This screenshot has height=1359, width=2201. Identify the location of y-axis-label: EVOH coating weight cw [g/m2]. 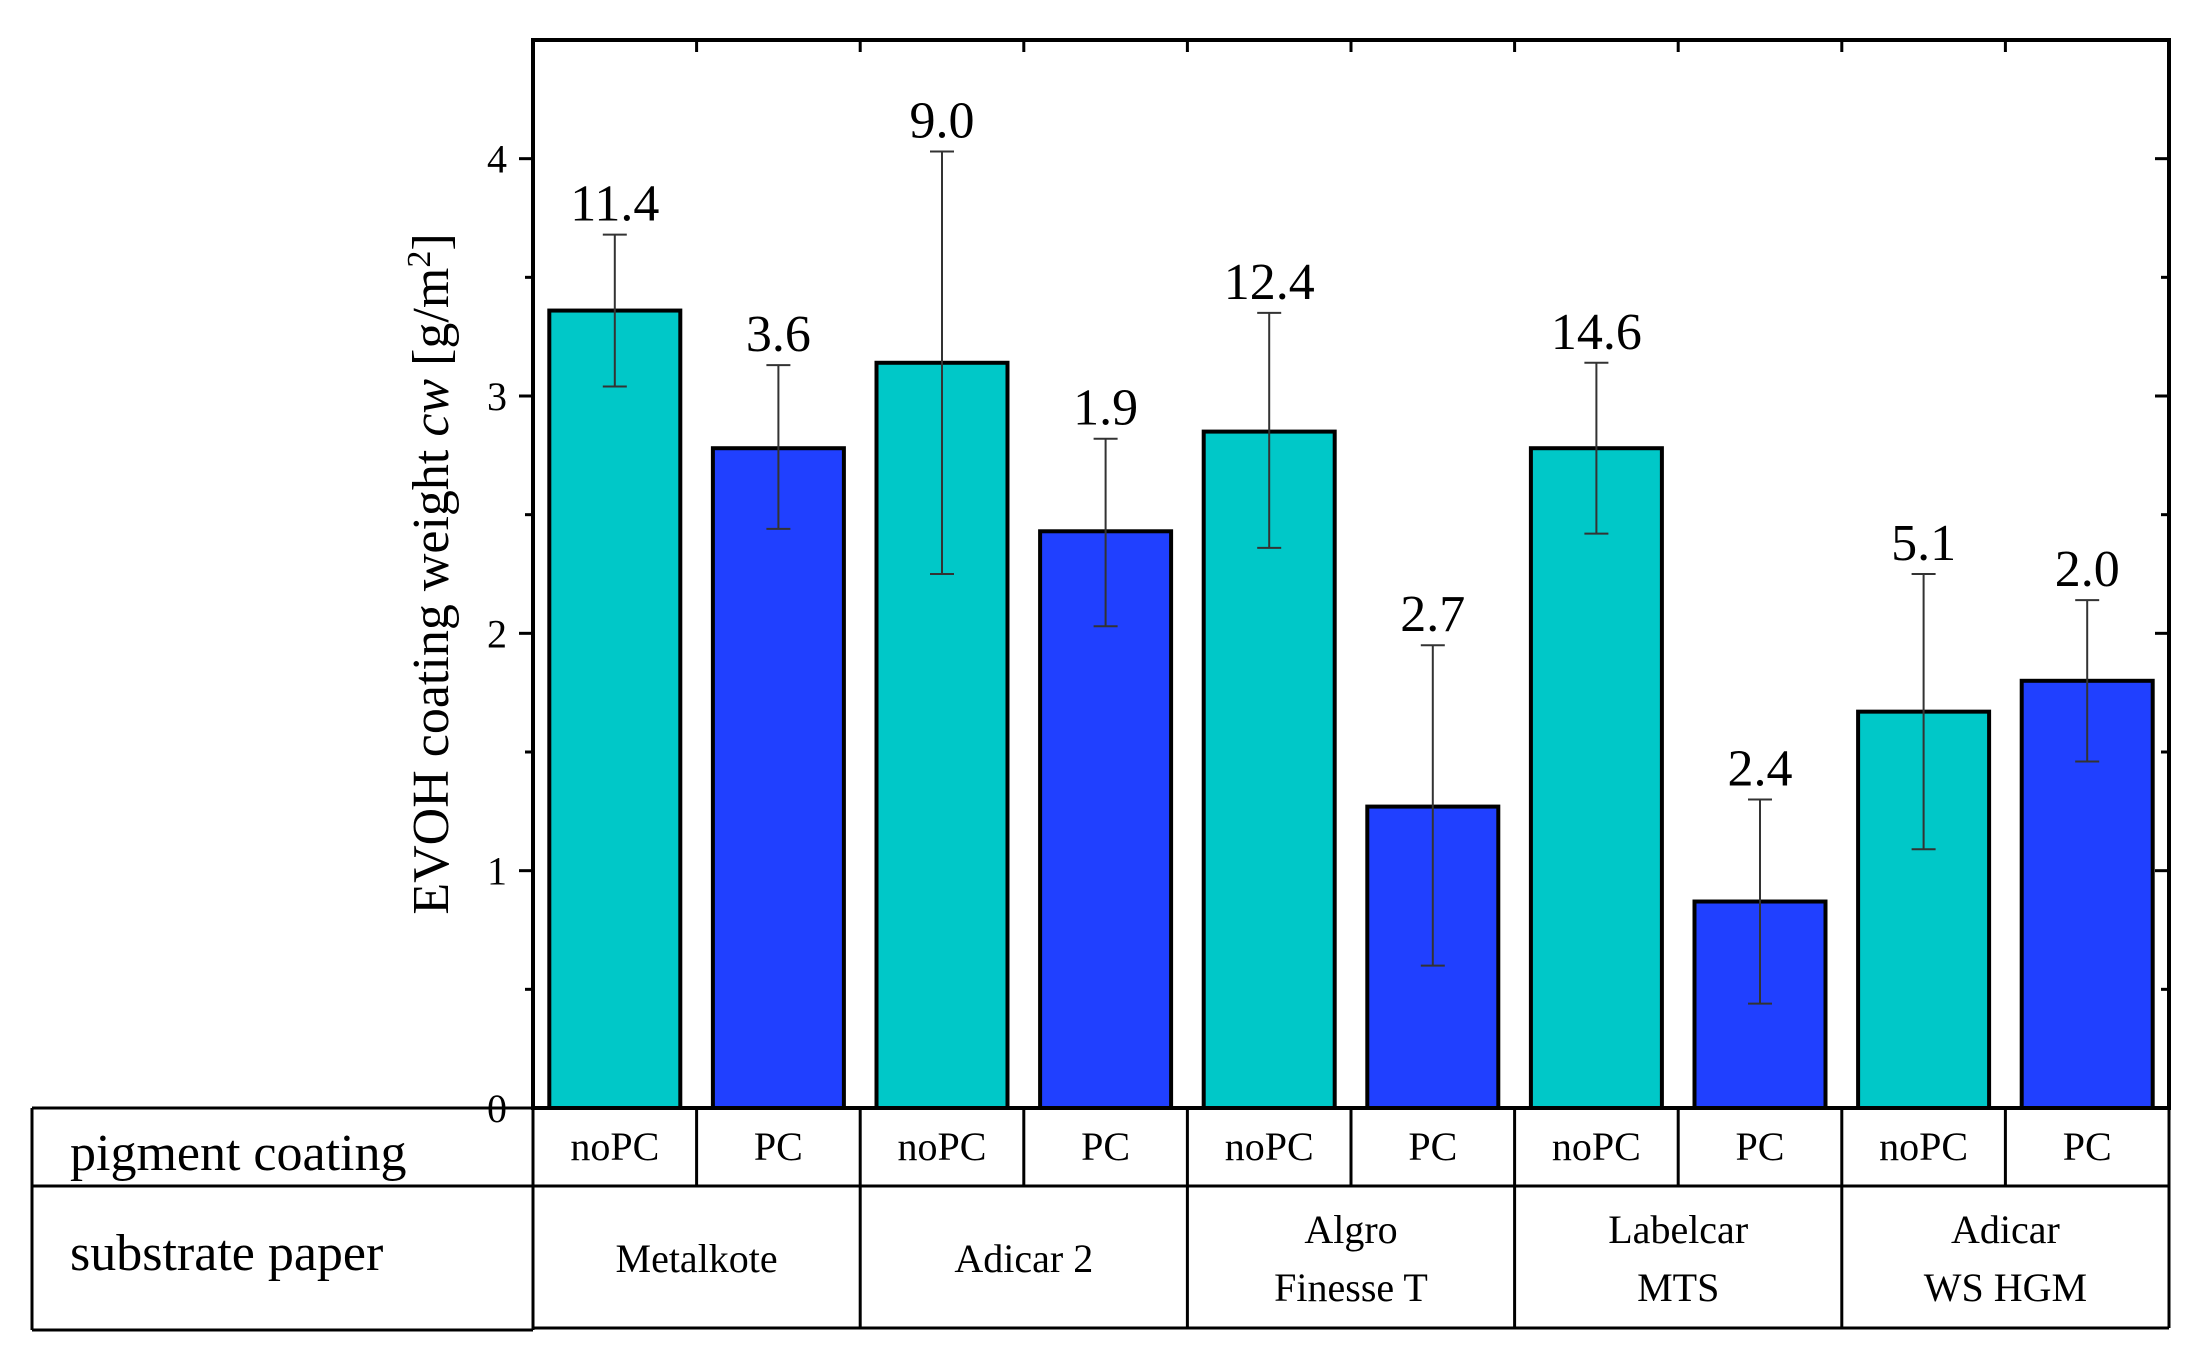
(431, 573).